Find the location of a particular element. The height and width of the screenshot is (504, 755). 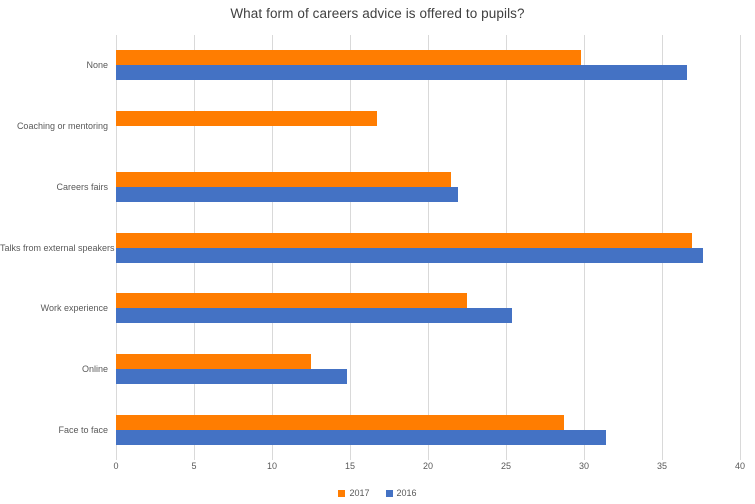

category-label: Careers fairs is located at coordinates (82, 186).